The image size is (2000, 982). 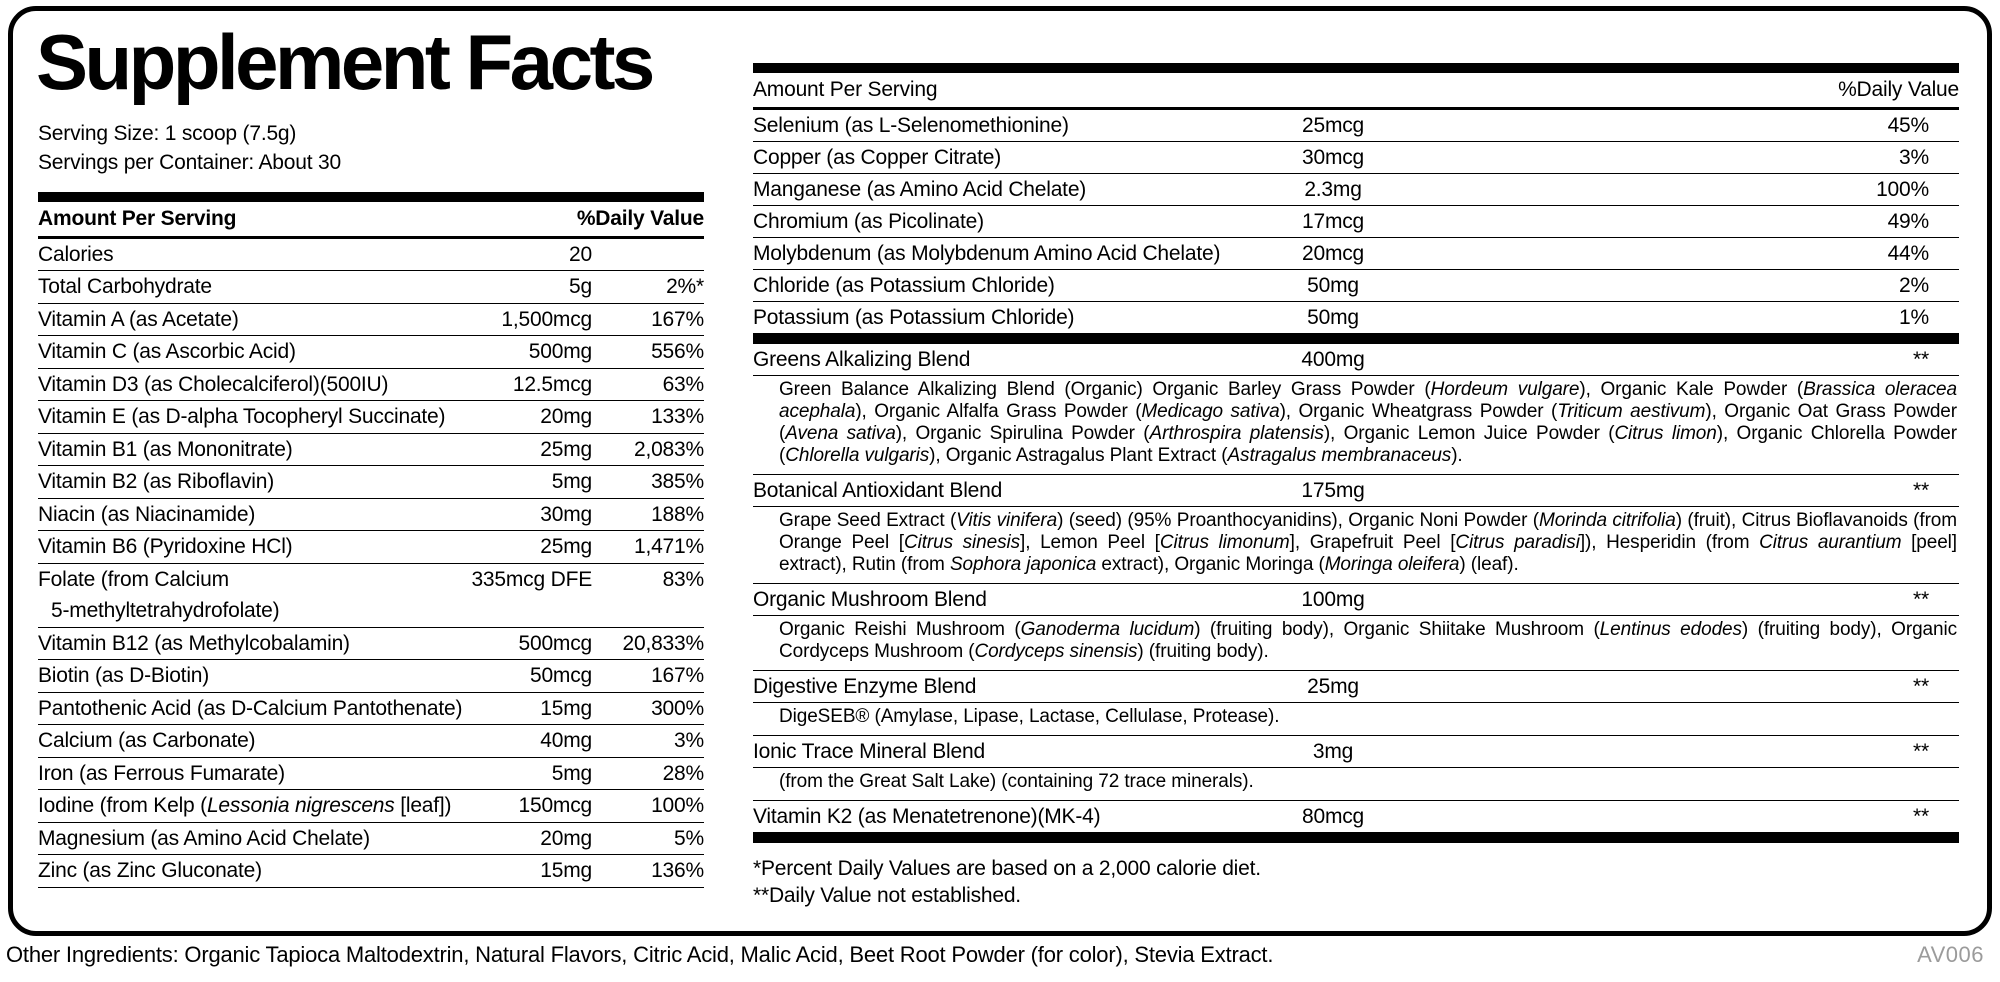 I want to click on divider-bar, so click(x=1356, y=339).